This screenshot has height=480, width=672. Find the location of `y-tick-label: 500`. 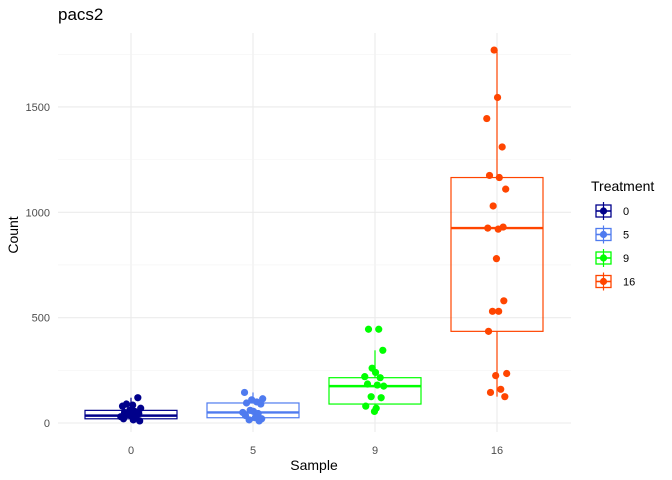

y-tick-label: 500 is located at coordinates (41, 319).